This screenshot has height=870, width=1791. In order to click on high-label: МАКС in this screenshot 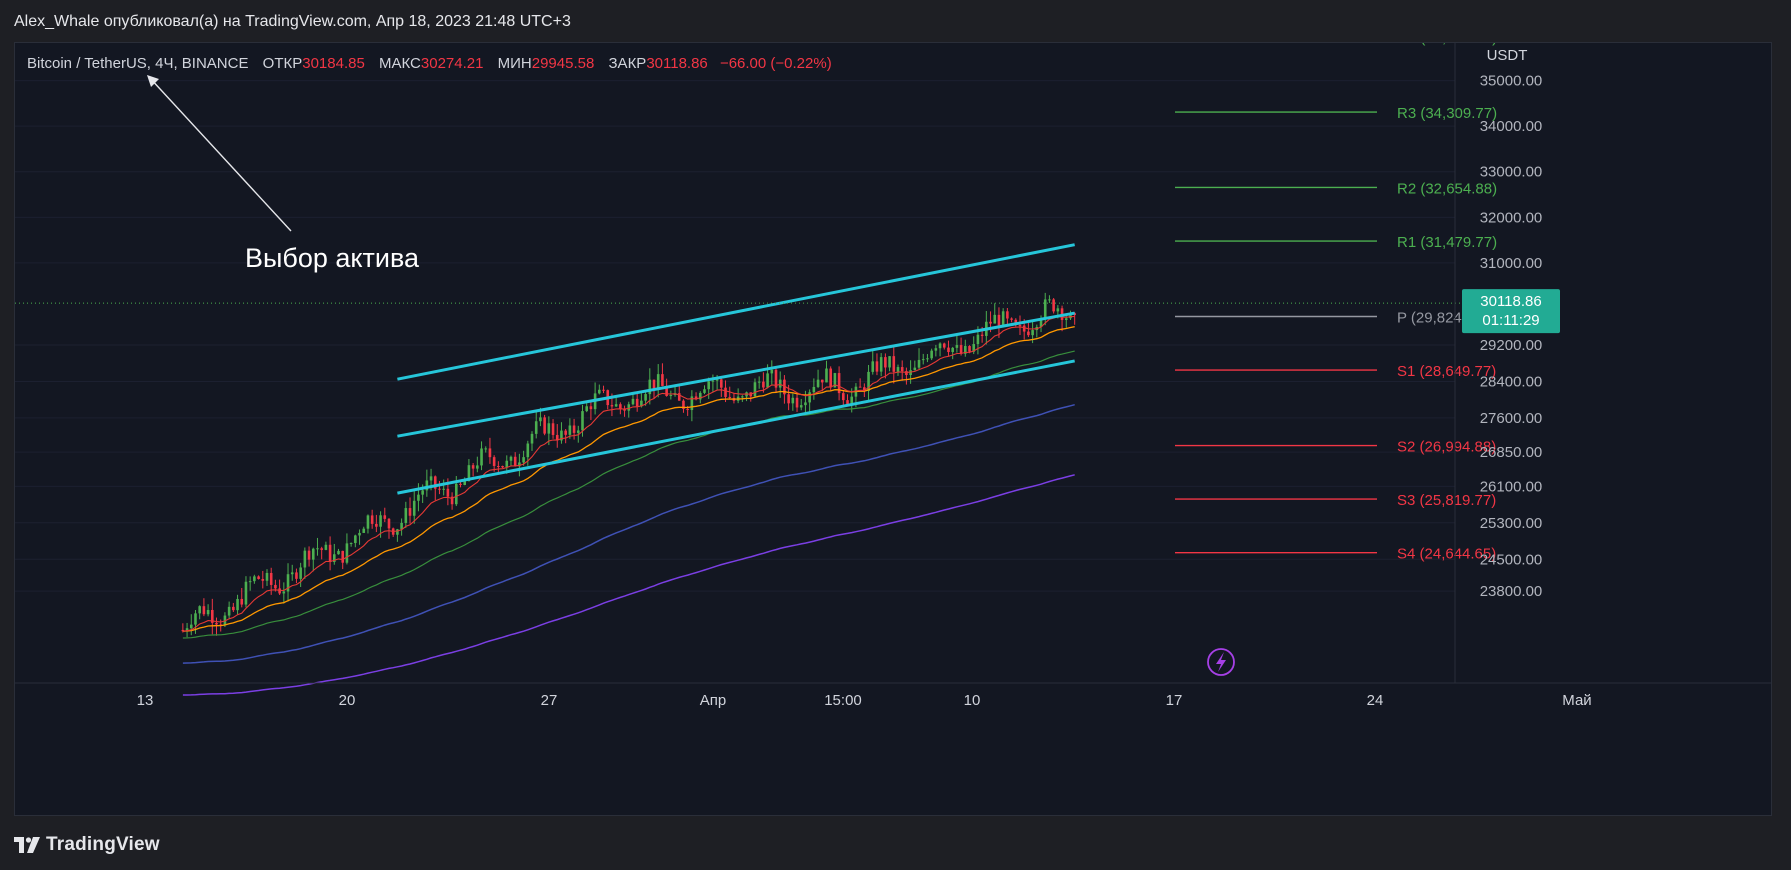, I will do `click(399, 63)`.